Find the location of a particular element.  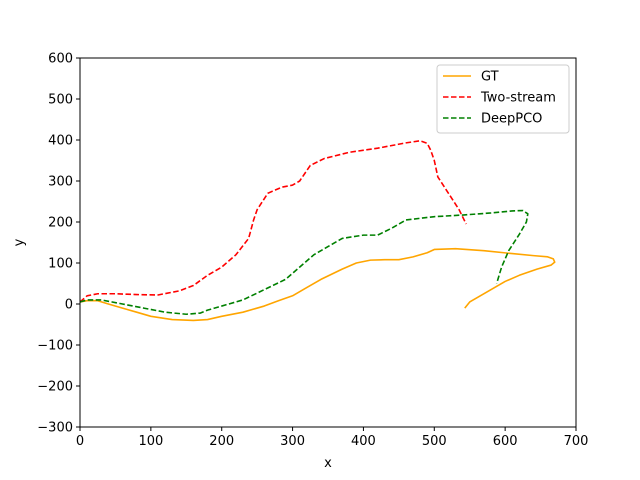

x-tick-label: 0 is located at coordinates (80, 441).